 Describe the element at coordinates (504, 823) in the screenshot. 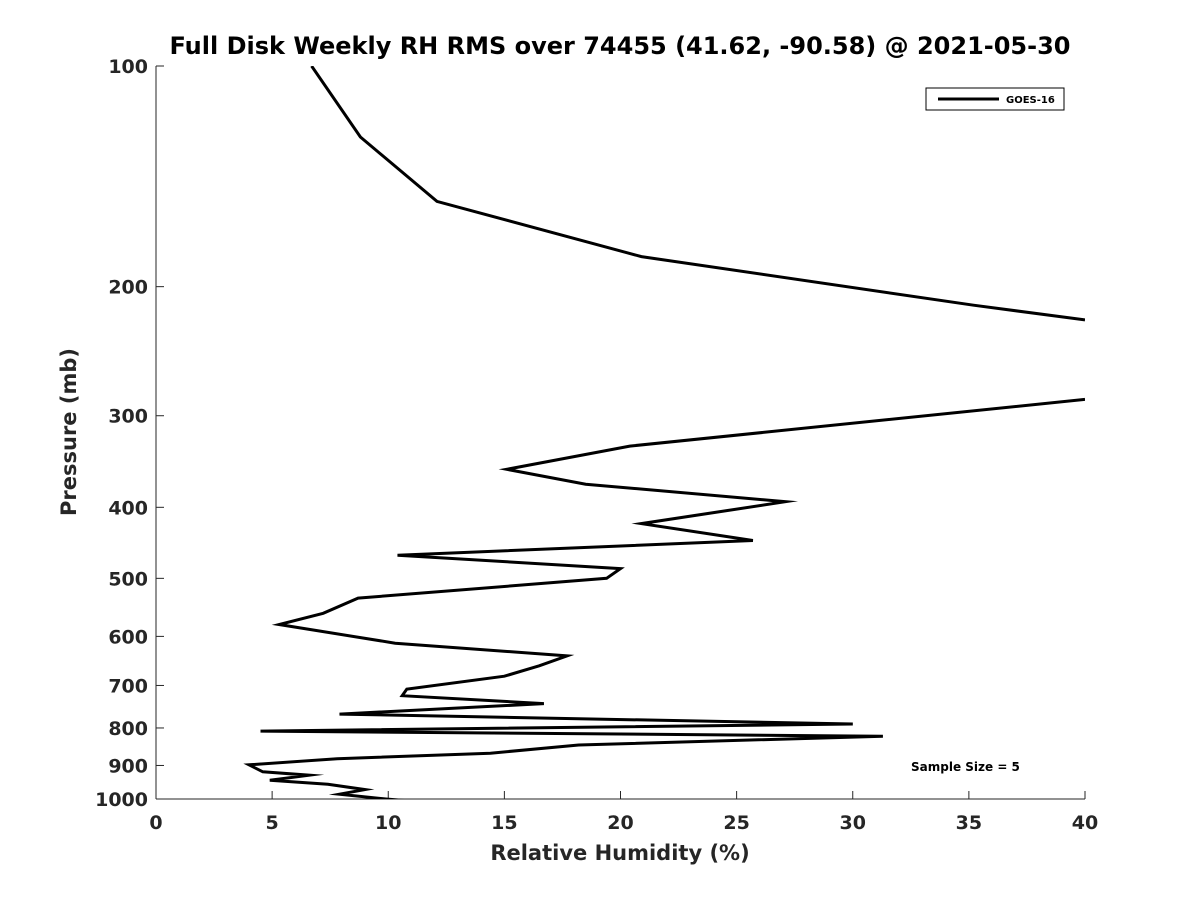

I see `x-tick-label-15: 15` at that location.